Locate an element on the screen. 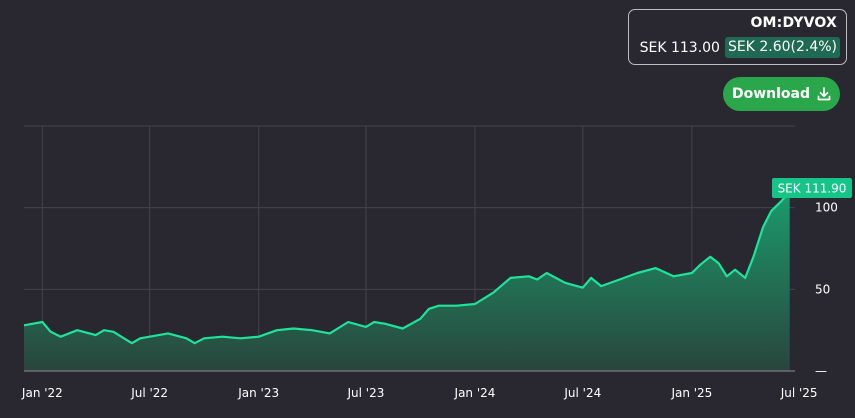 This screenshot has width=855, height=418. x-tick-label: Jan '24 is located at coordinates (475, 393).